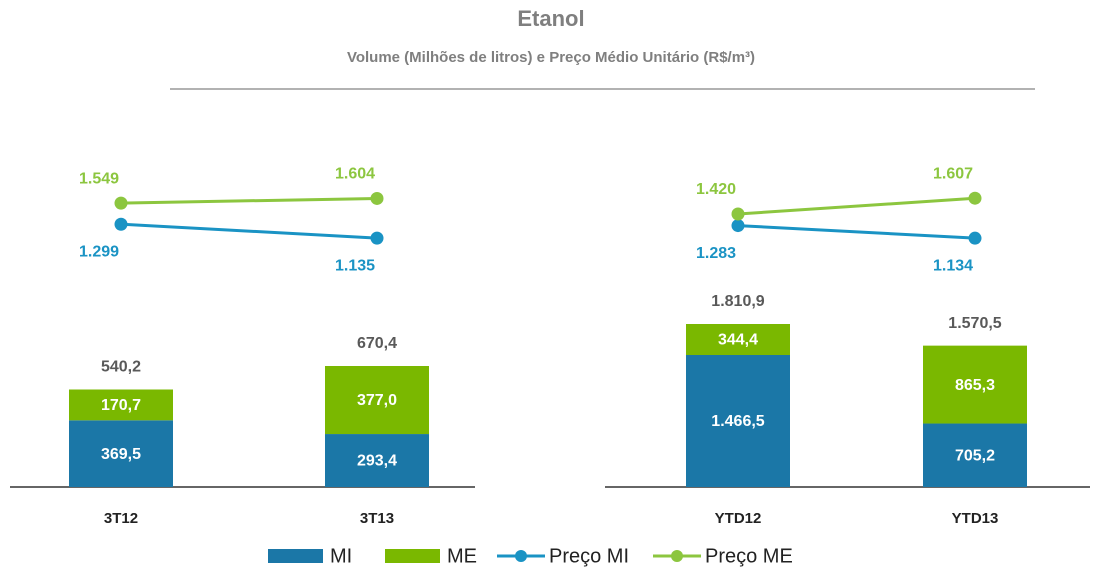 The image size is (1102, 573). Describe the element at coordinates (355, 174) in the screenshot. I see `price-label: 1.604` at that location.